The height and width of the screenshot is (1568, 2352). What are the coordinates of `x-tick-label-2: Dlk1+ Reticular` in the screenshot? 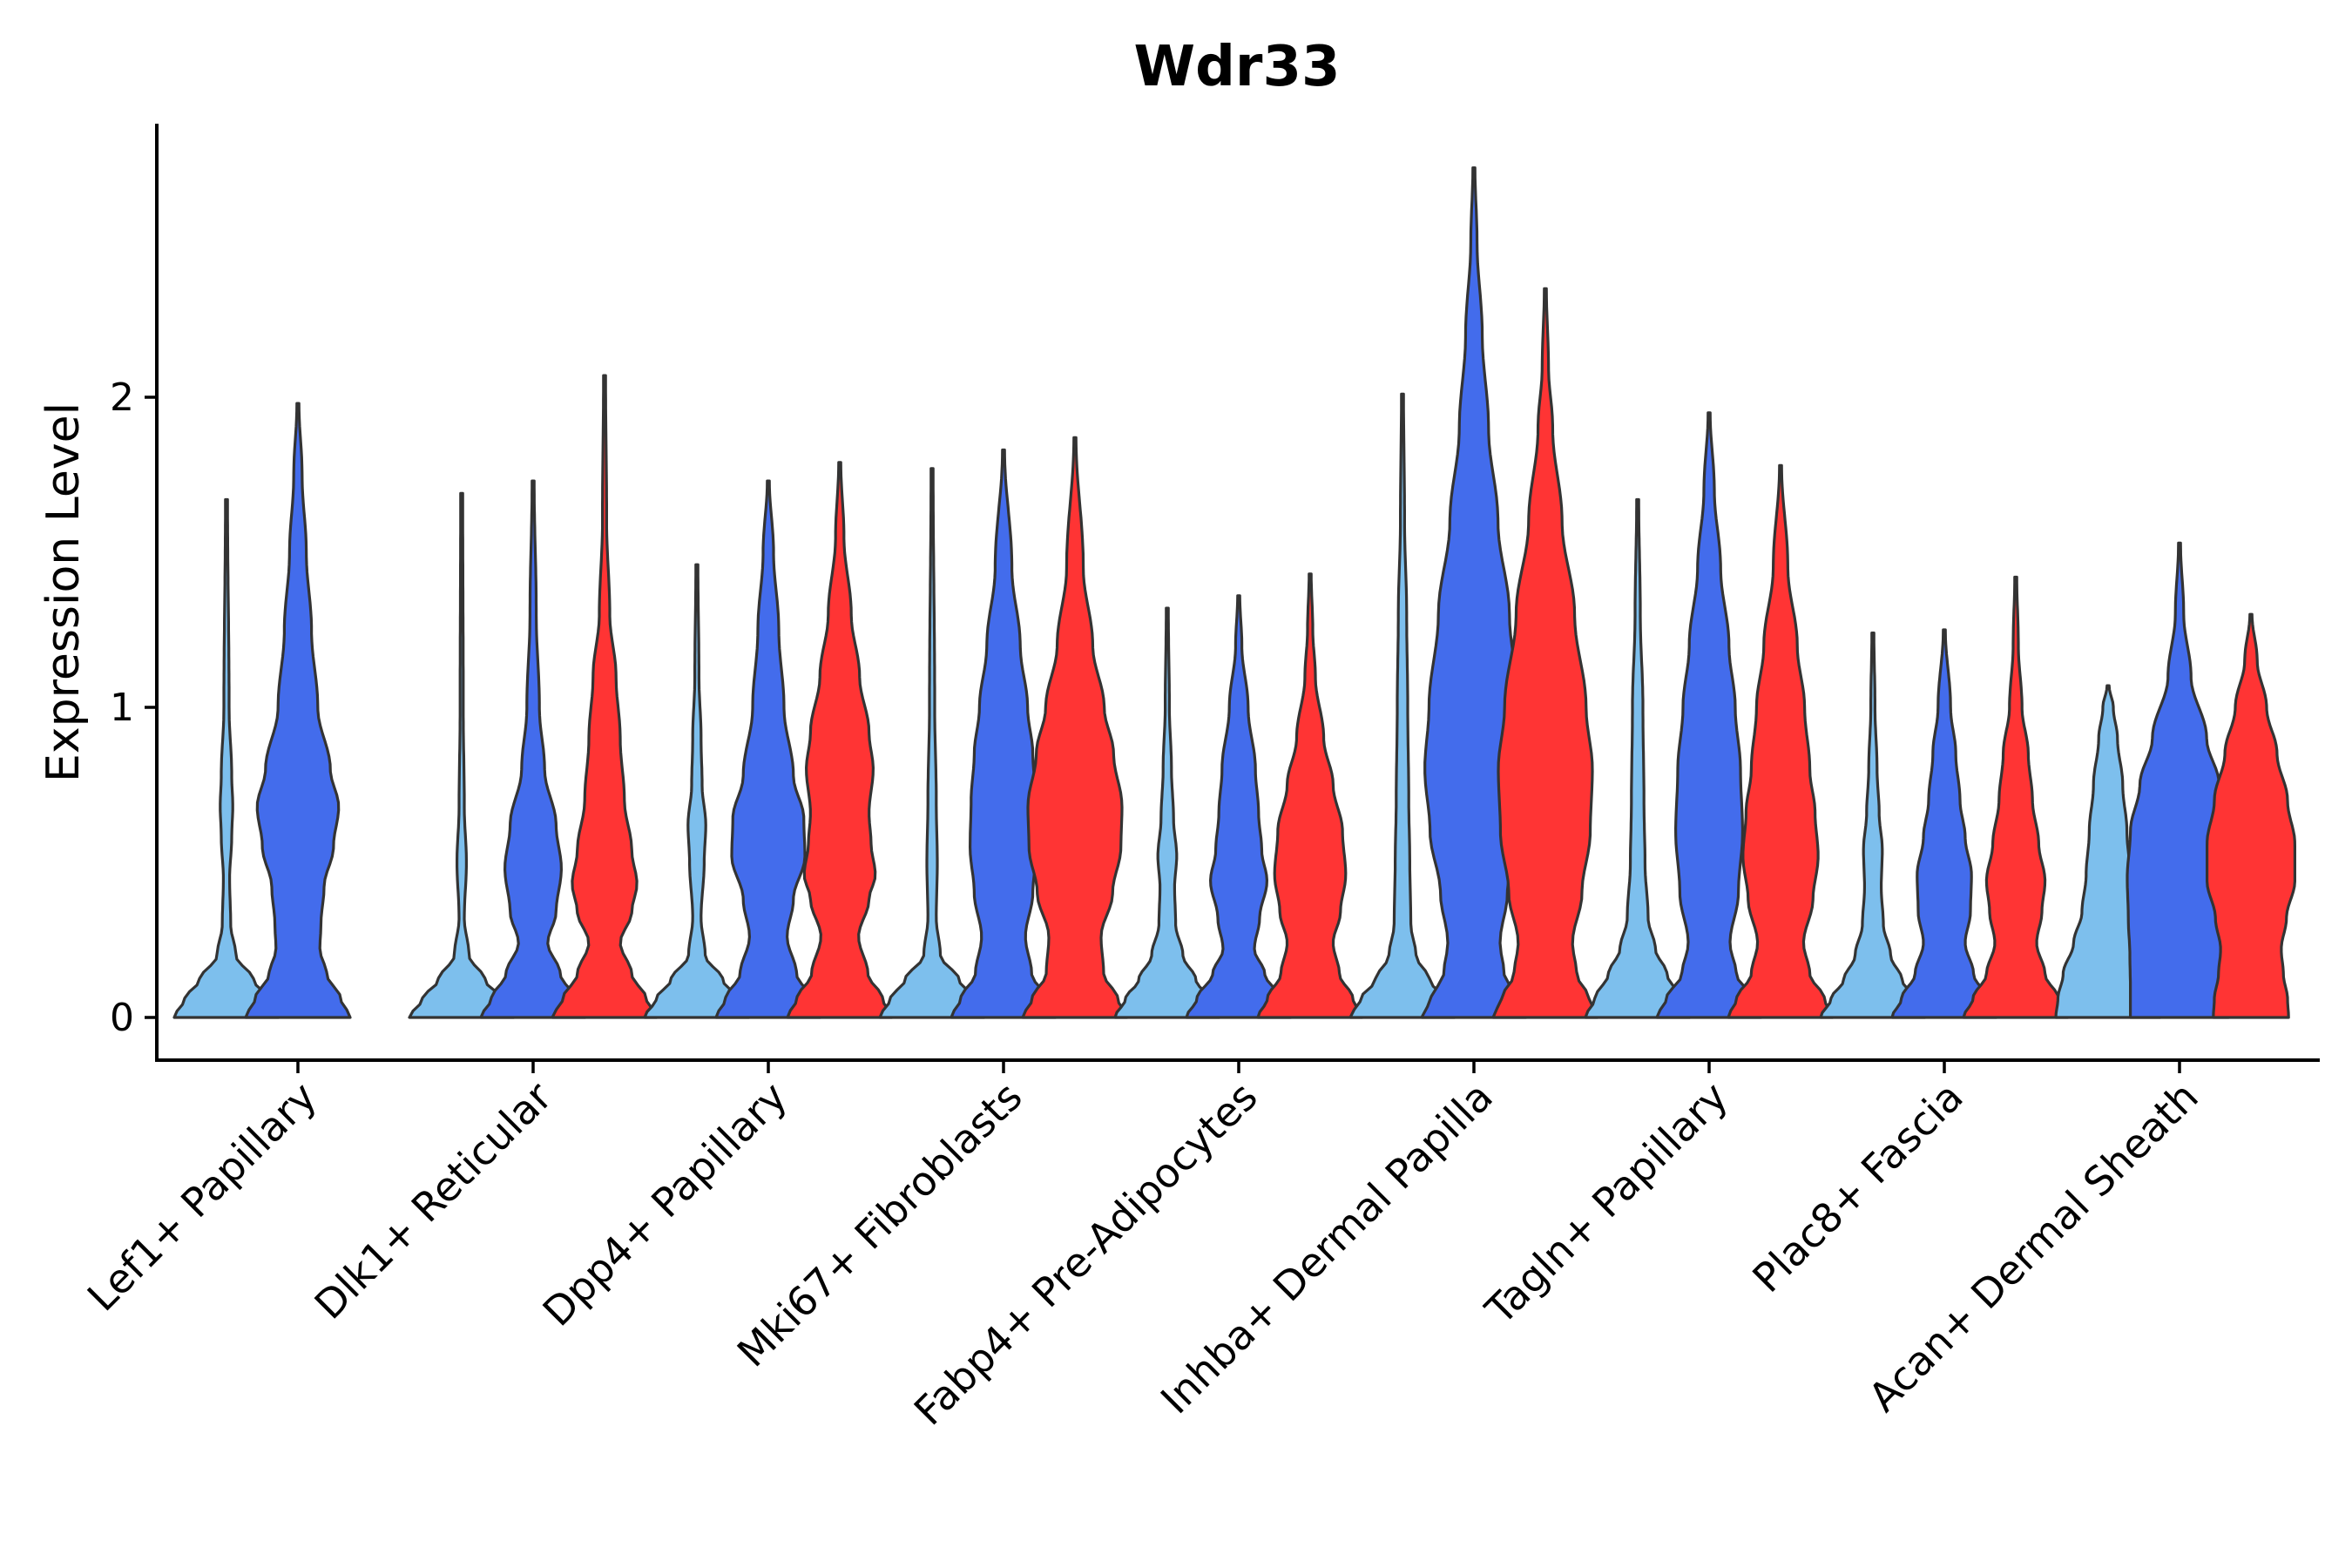 It's located at (433, 1201).